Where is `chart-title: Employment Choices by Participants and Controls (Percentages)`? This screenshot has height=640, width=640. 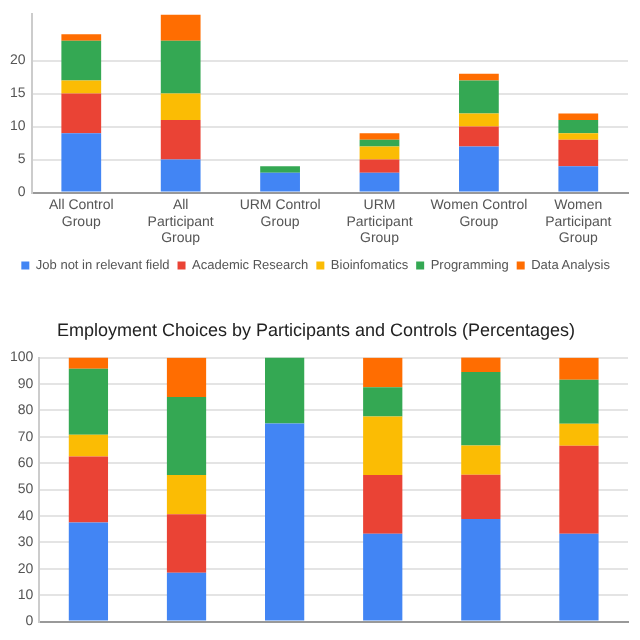 chart-title: Employment Choices by Participants and Controls (Percentages) is located at coordinates (316, 329).